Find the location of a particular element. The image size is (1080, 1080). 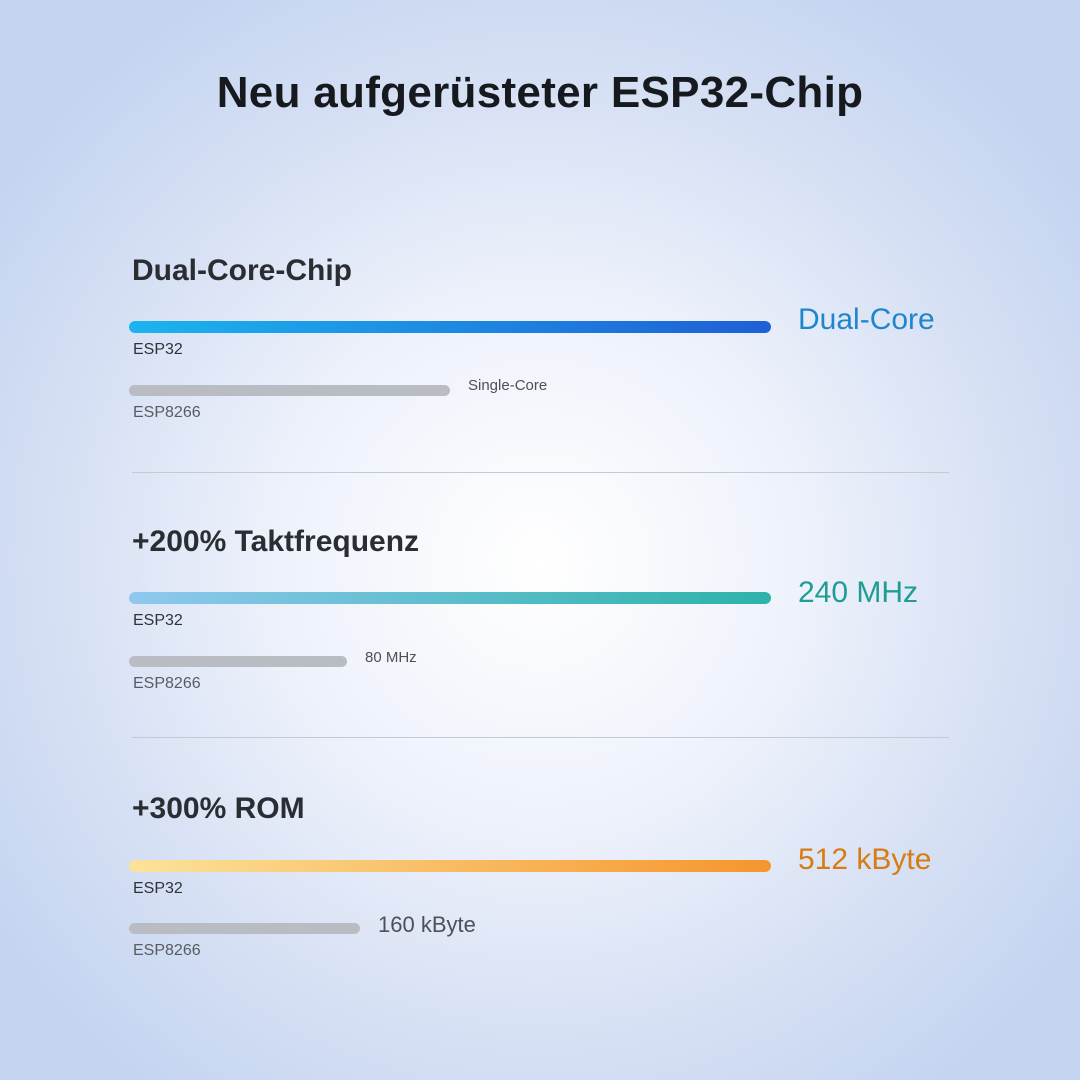

esp8266-value: 160 kByte is located at coordinates (427, 924).